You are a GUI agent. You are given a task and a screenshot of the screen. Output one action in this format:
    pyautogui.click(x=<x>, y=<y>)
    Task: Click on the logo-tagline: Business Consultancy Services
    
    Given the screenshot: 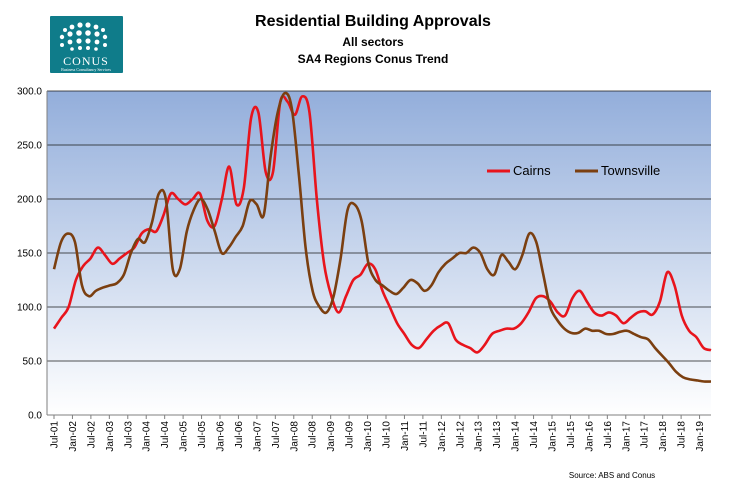 What is the action you would take?
    pyautogui.click(x=86, y=69)
    